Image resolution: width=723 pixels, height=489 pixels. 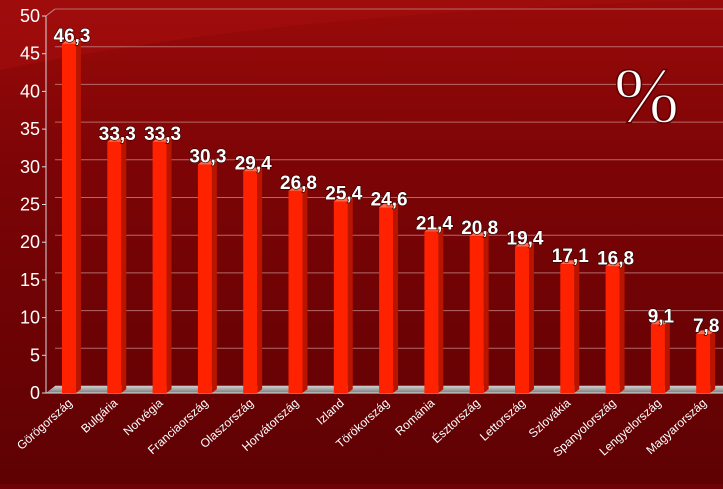 What do you see at coordinates (570, 256) in the screenshot?
I see `data-label: 17,1` at bounding box center [570, 256].